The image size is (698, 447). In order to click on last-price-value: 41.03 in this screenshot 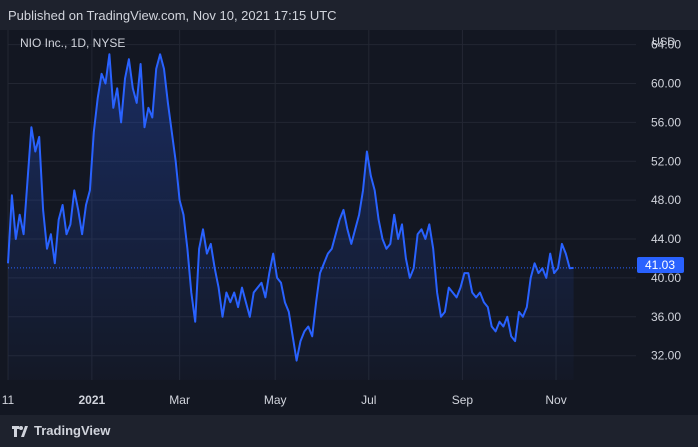, I will do `click(660, 265)`.